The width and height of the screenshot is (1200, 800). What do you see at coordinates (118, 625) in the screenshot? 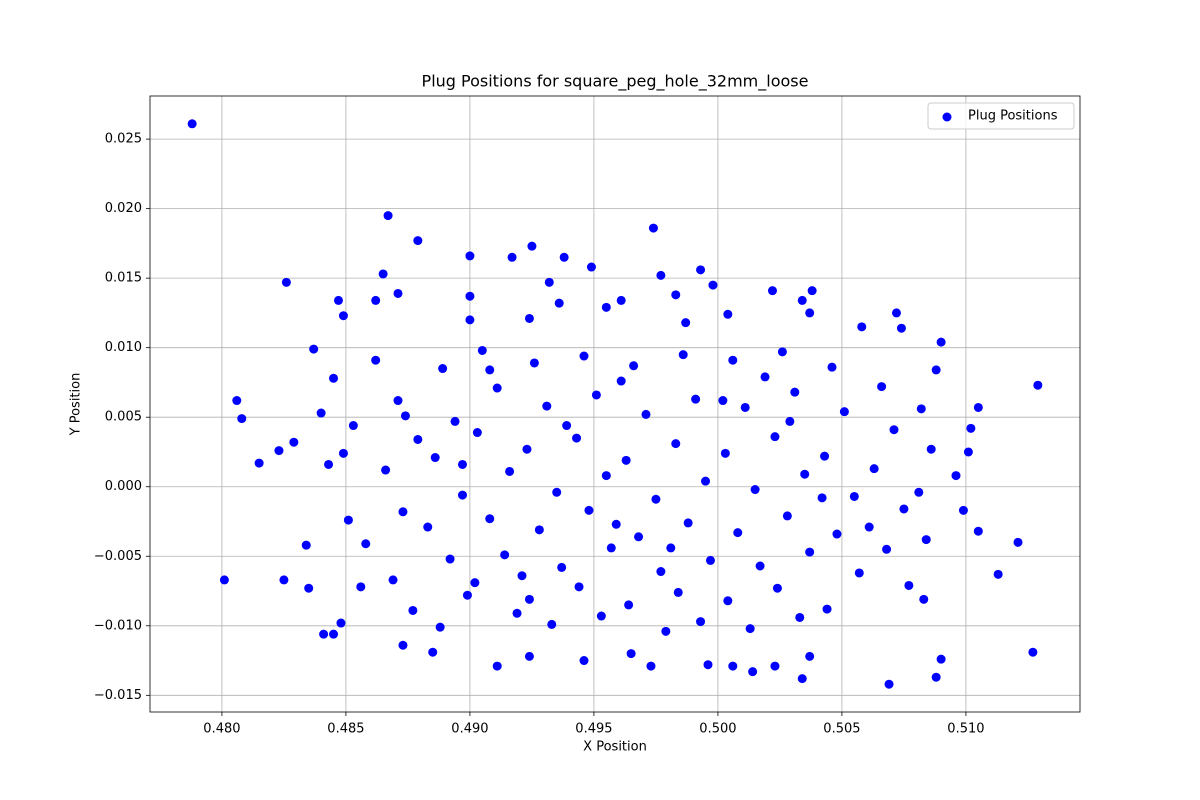
I see `y-tick-label: −0.010` at bounding box center [118, 625].